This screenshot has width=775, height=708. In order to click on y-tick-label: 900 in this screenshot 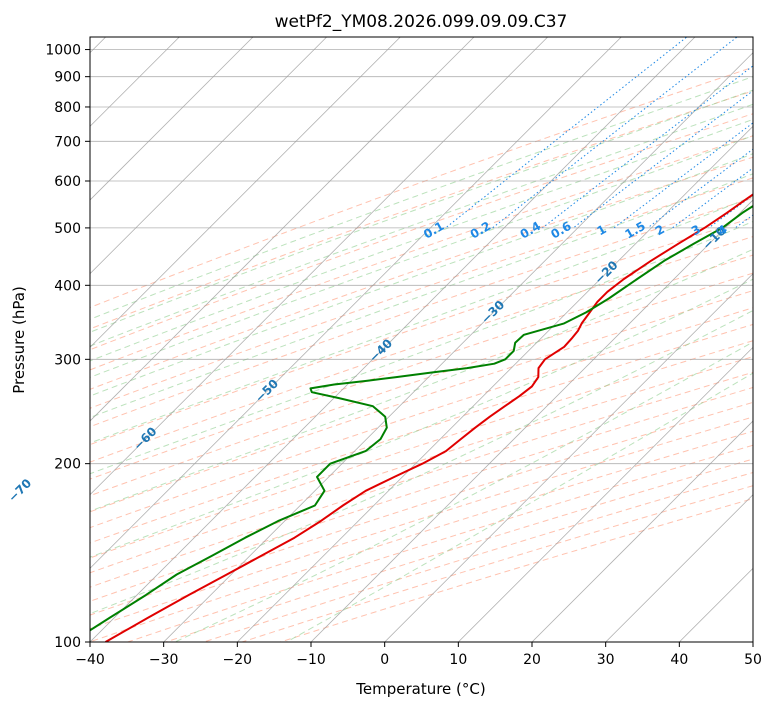, I will do `click(67, 78)`.